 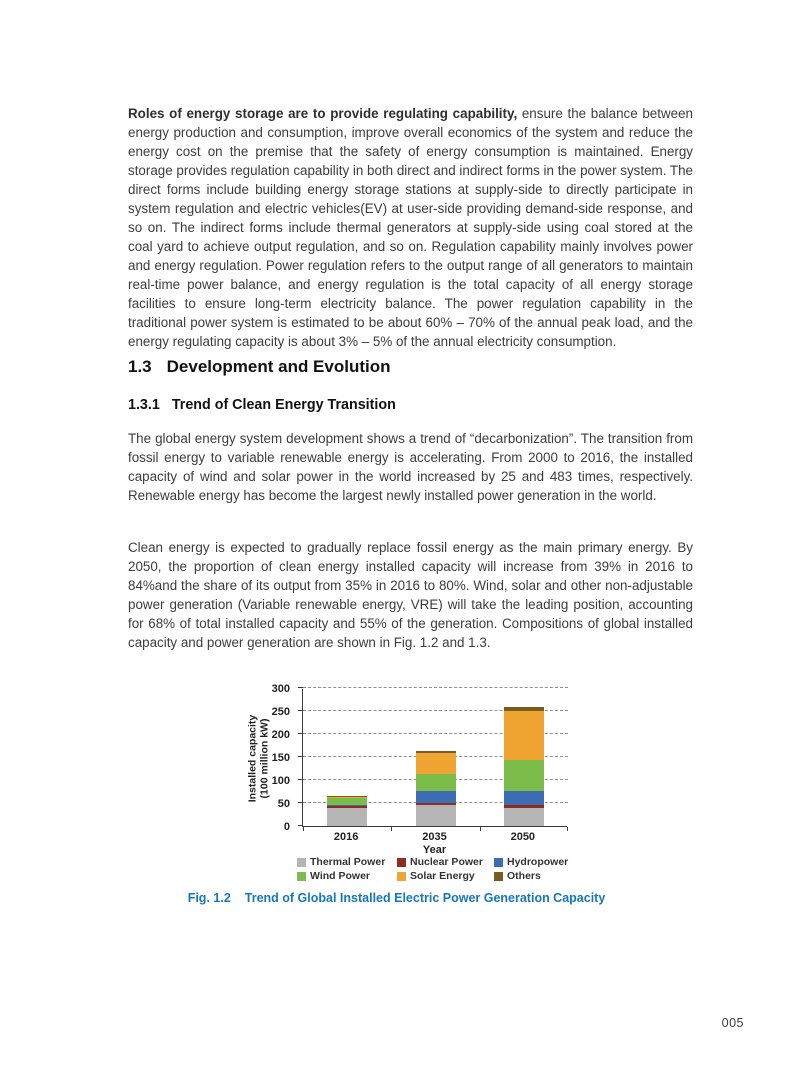 What do you see at coordinates (286, 827) in the screenshot?
I see `y-tick-label: 0` at bounding box center [286, 827].